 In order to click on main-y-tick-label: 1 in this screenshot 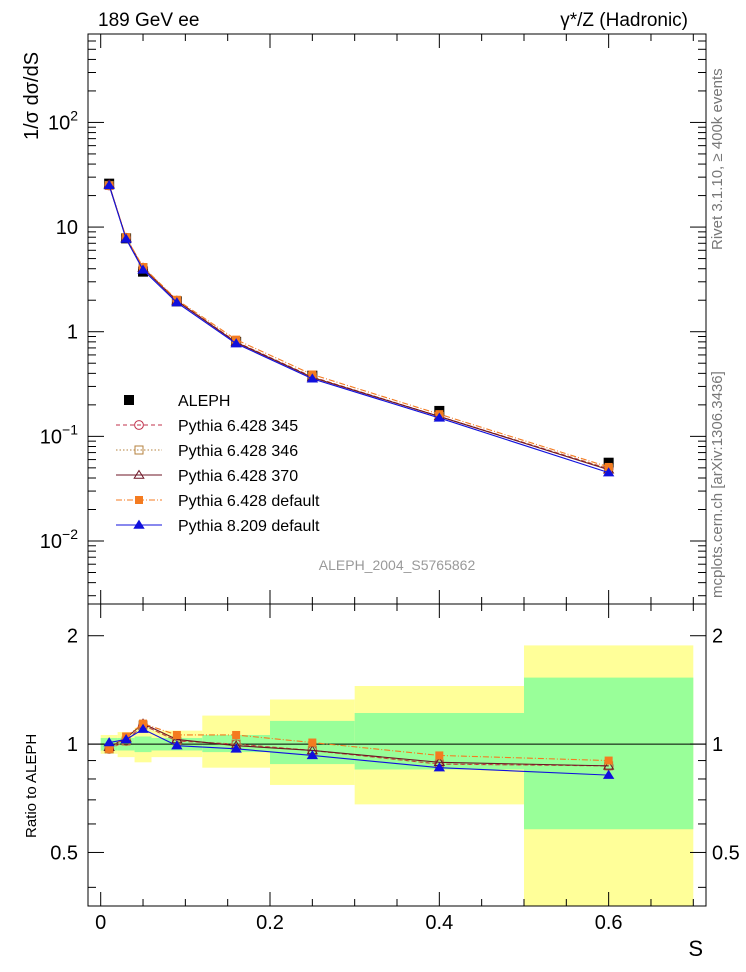, I will do `click(72, 333)`.